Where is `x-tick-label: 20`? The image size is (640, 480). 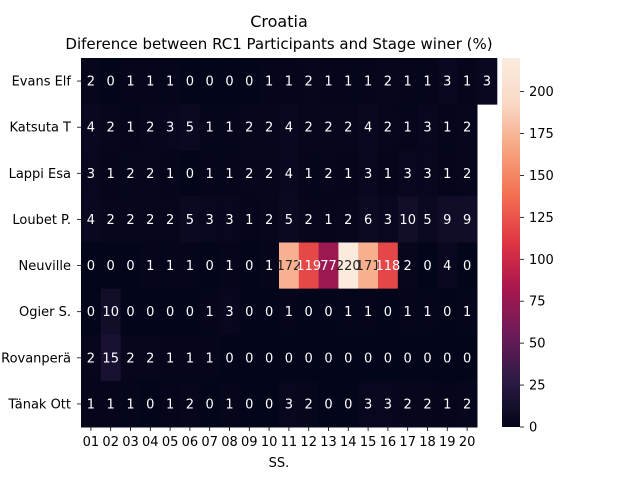 x-tick-label: 20 is located at coordinates (467, 442).